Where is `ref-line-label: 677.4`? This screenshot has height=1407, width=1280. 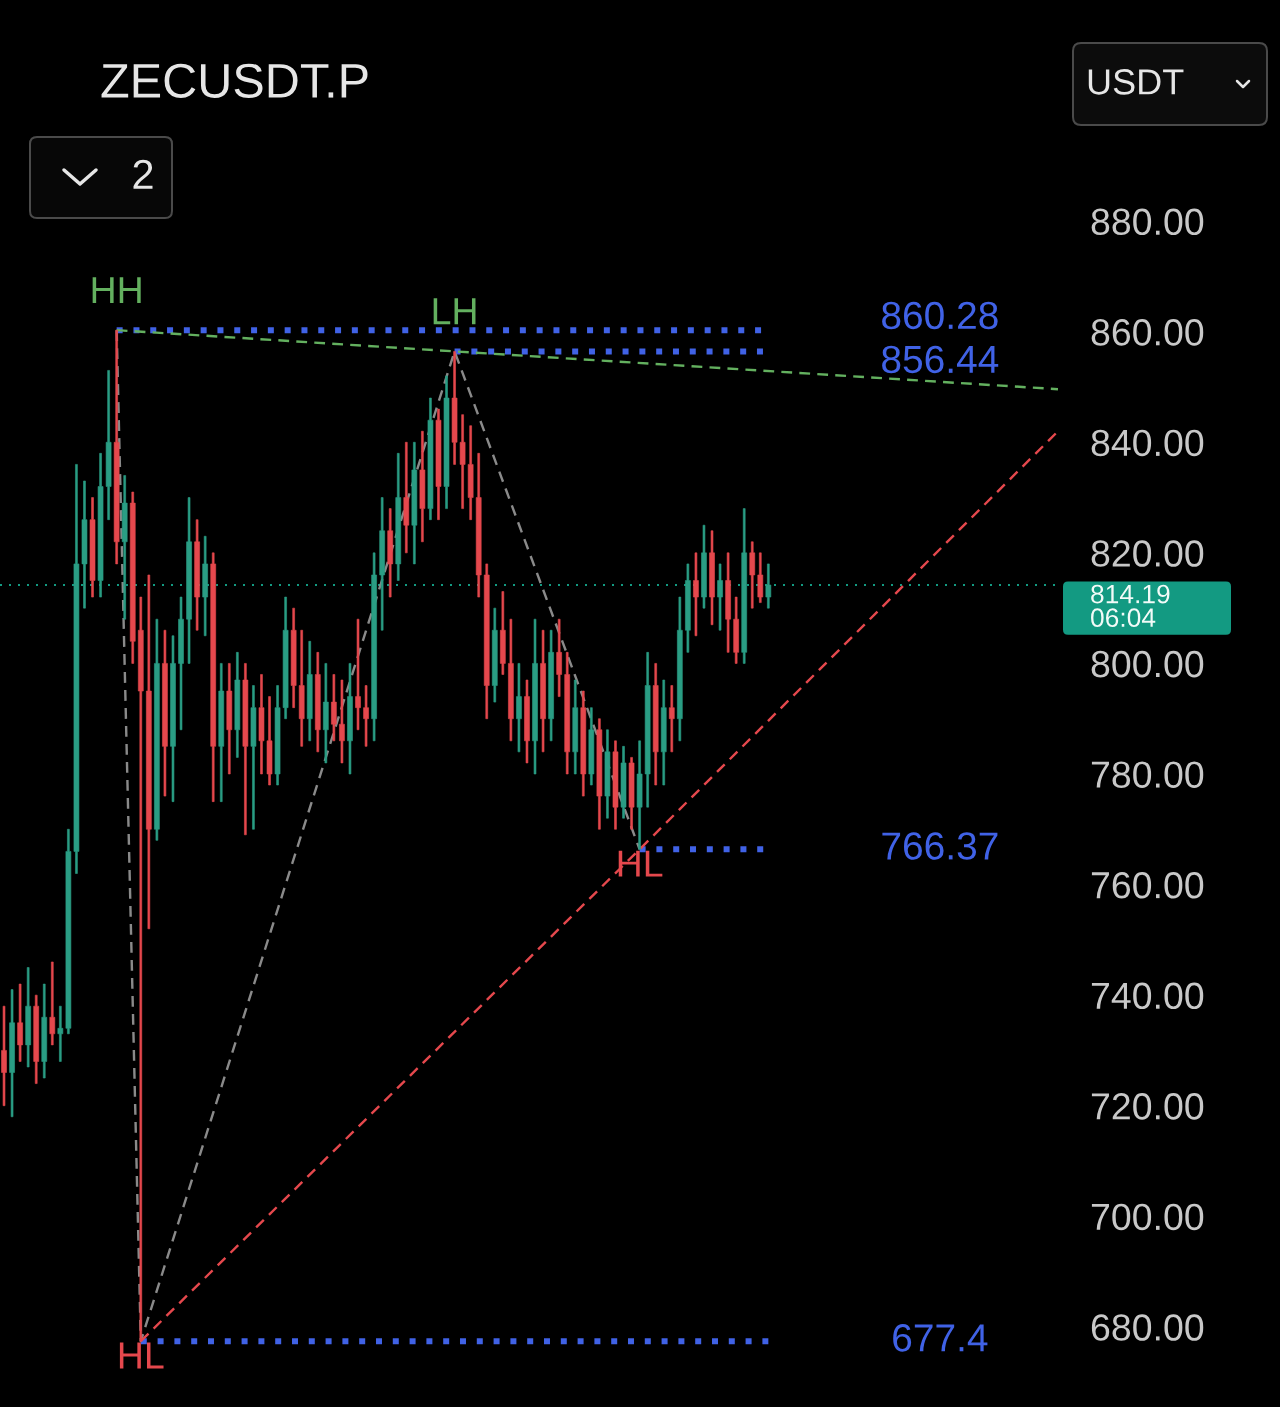
ref-line-label: 677.4 is located at coordinates (940, 1338).